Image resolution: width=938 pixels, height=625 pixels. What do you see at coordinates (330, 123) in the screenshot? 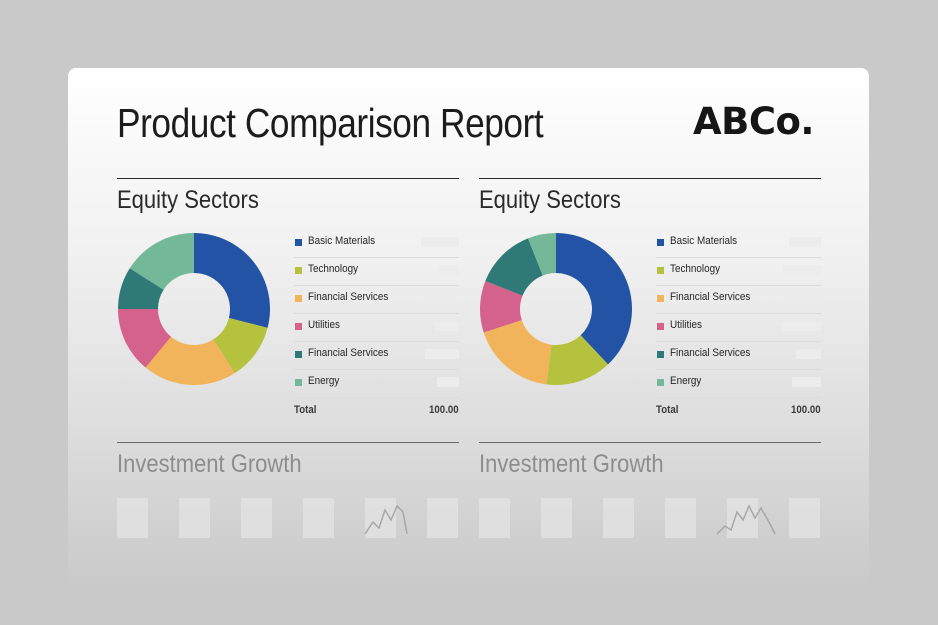
I see `report-title: Product Comparison Report` at bounding box center [330, 123].